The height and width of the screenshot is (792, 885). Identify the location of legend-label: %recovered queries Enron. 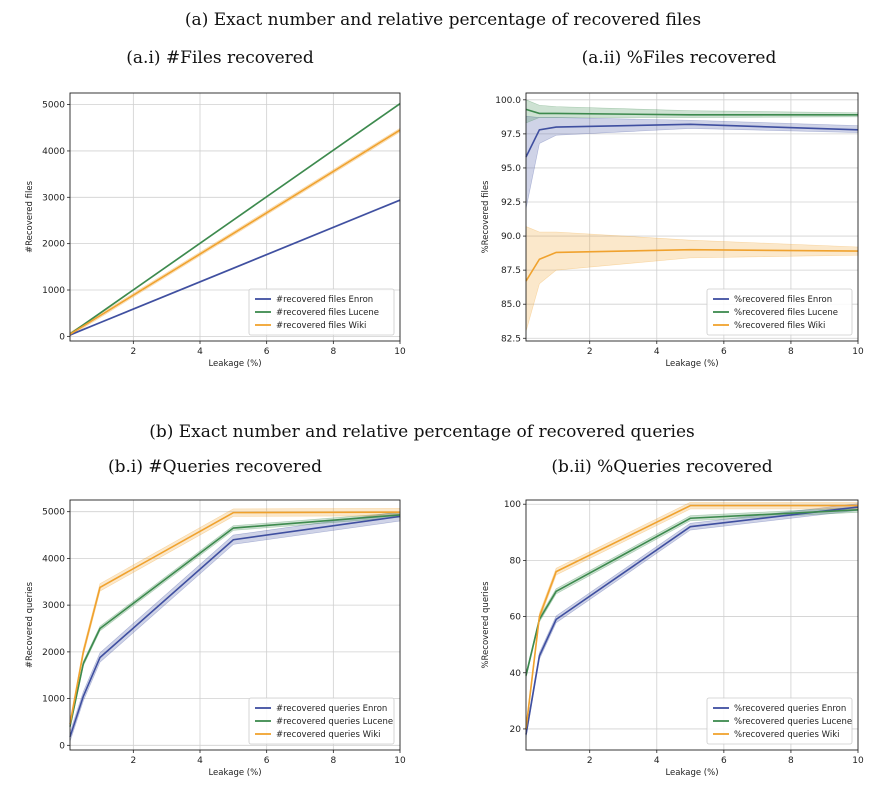
(790, 709).